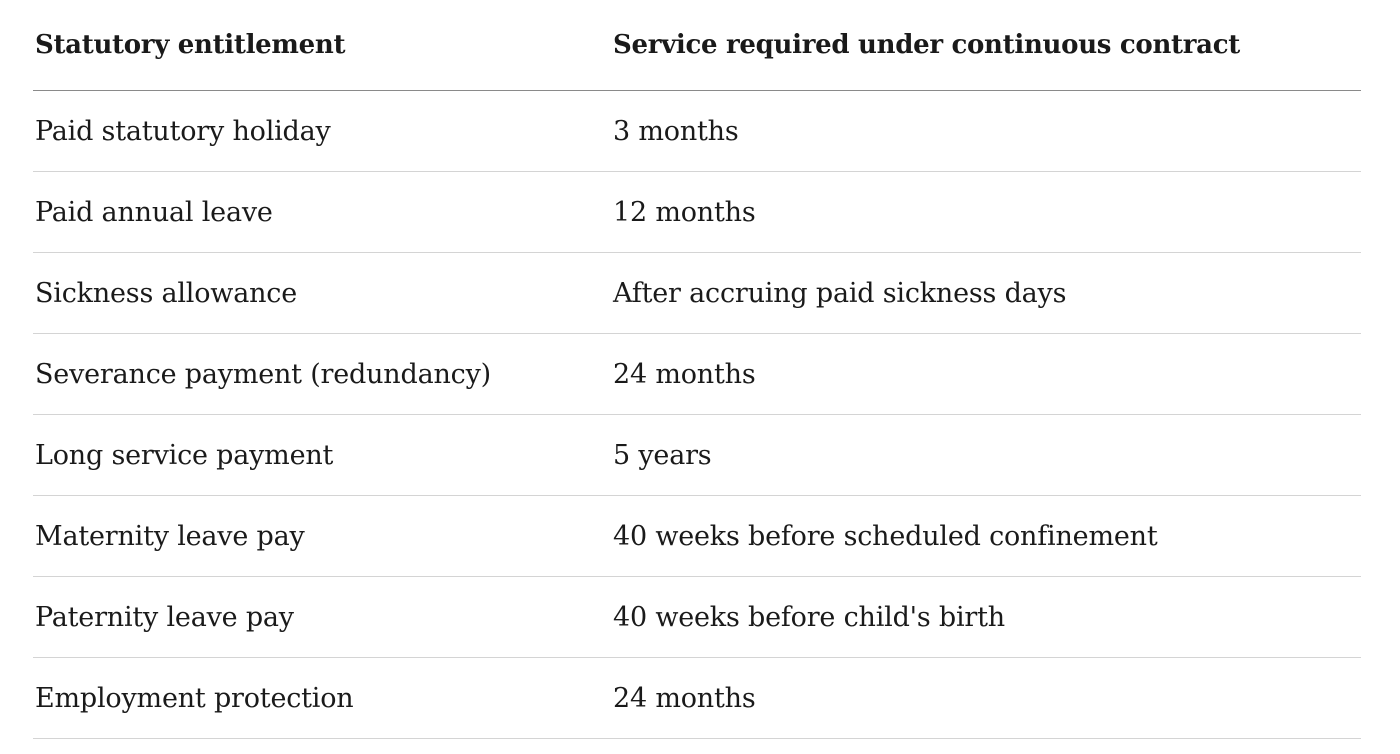 This screenshot has width=1400, height=754. I want to click on service-required-cell: 3 months, so click(986, 131).